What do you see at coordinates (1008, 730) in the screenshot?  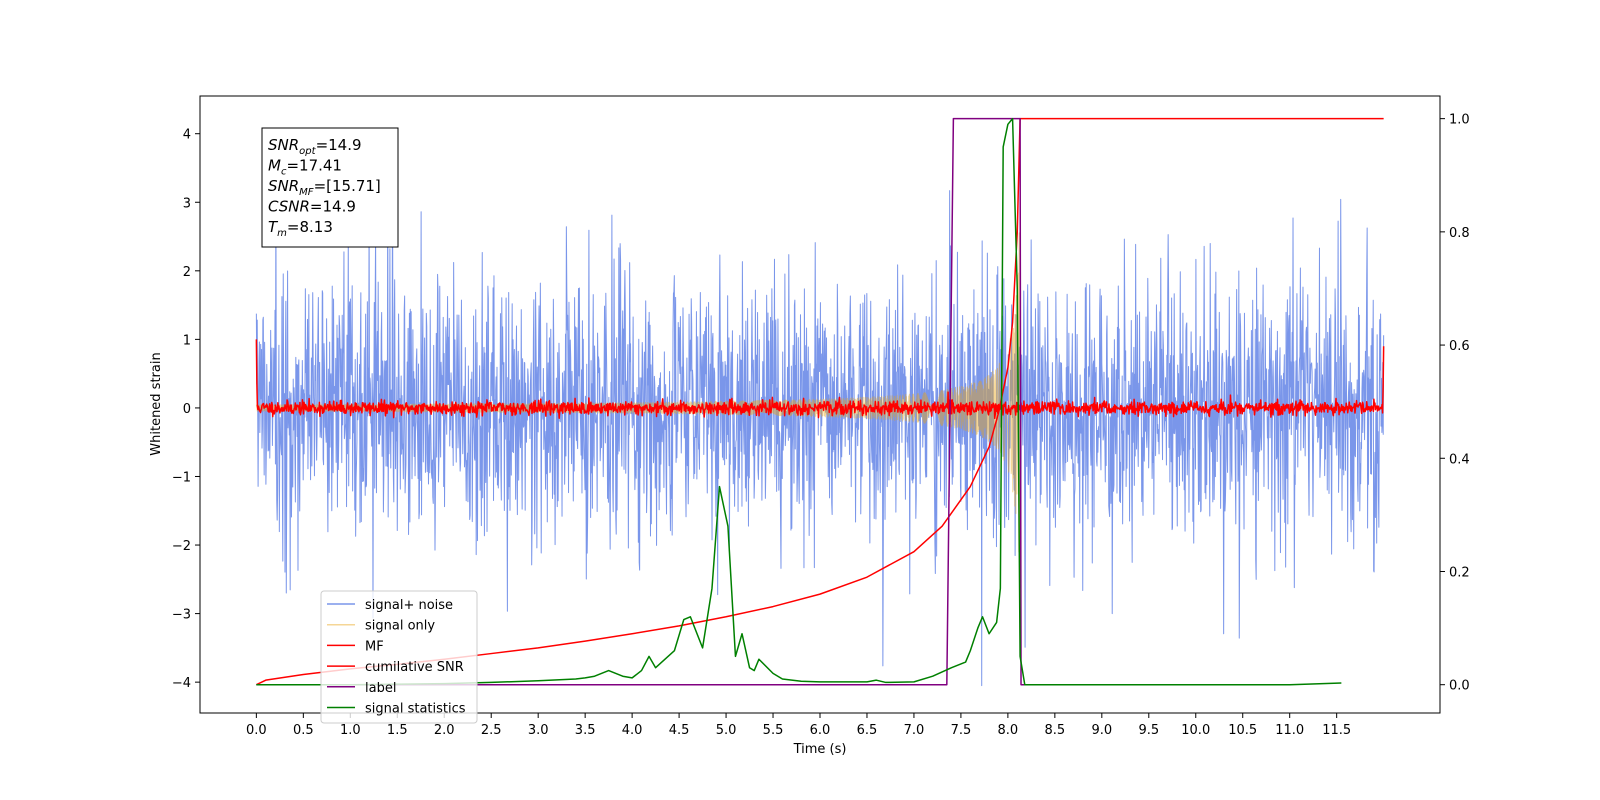 I see `x-tick-label: 8.0` at bounding box center [1008, 730].